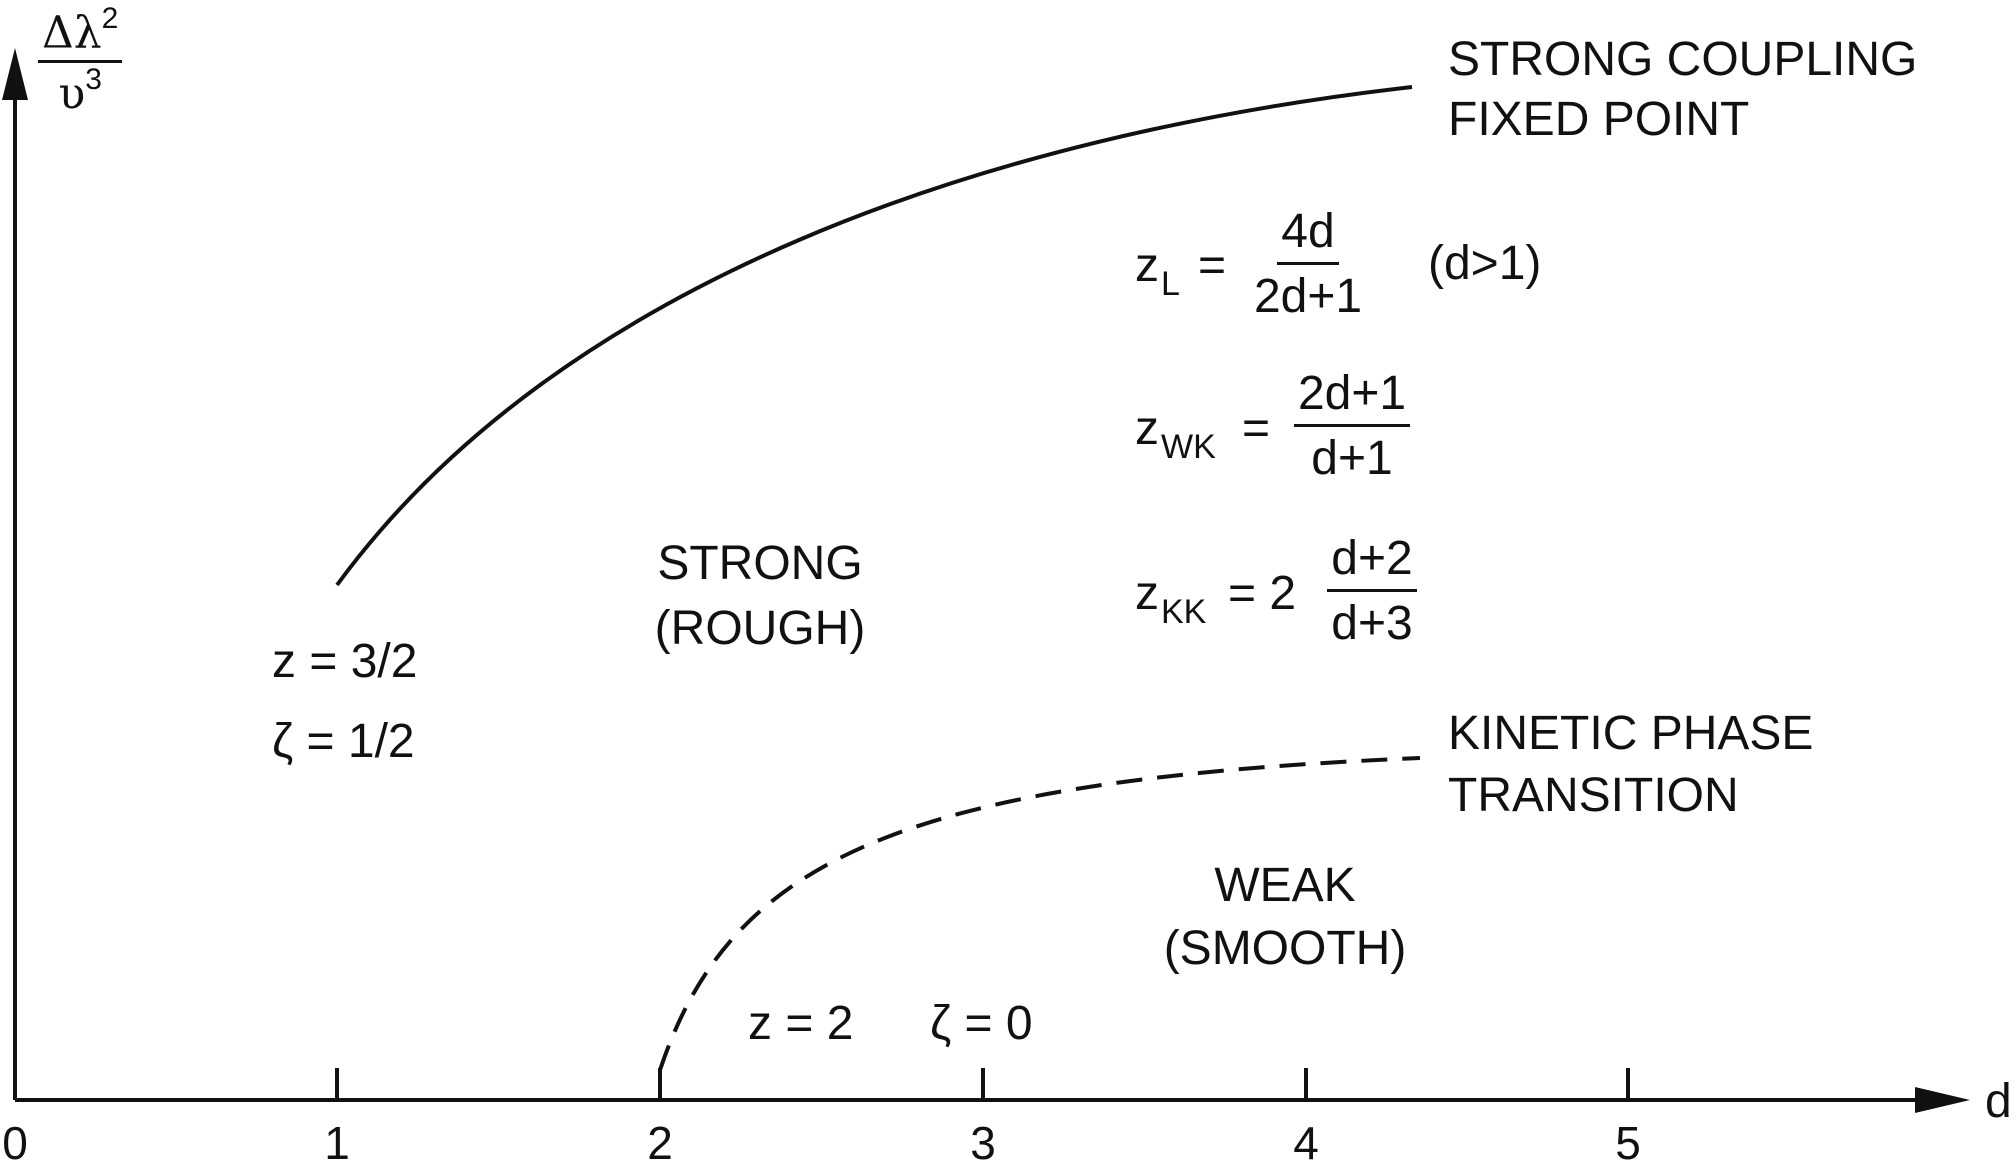 The height and width of the screenshot is (1169, 2016). I want to click on strong-coupling-label-line1: STRONG COUPLING, so click(1683, 59).